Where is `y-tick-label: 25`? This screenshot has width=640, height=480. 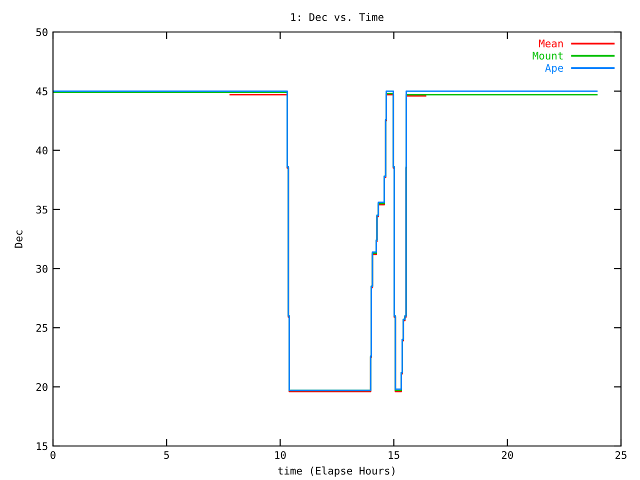 y-tick-label: 25 is located at coordinates (42, 328).